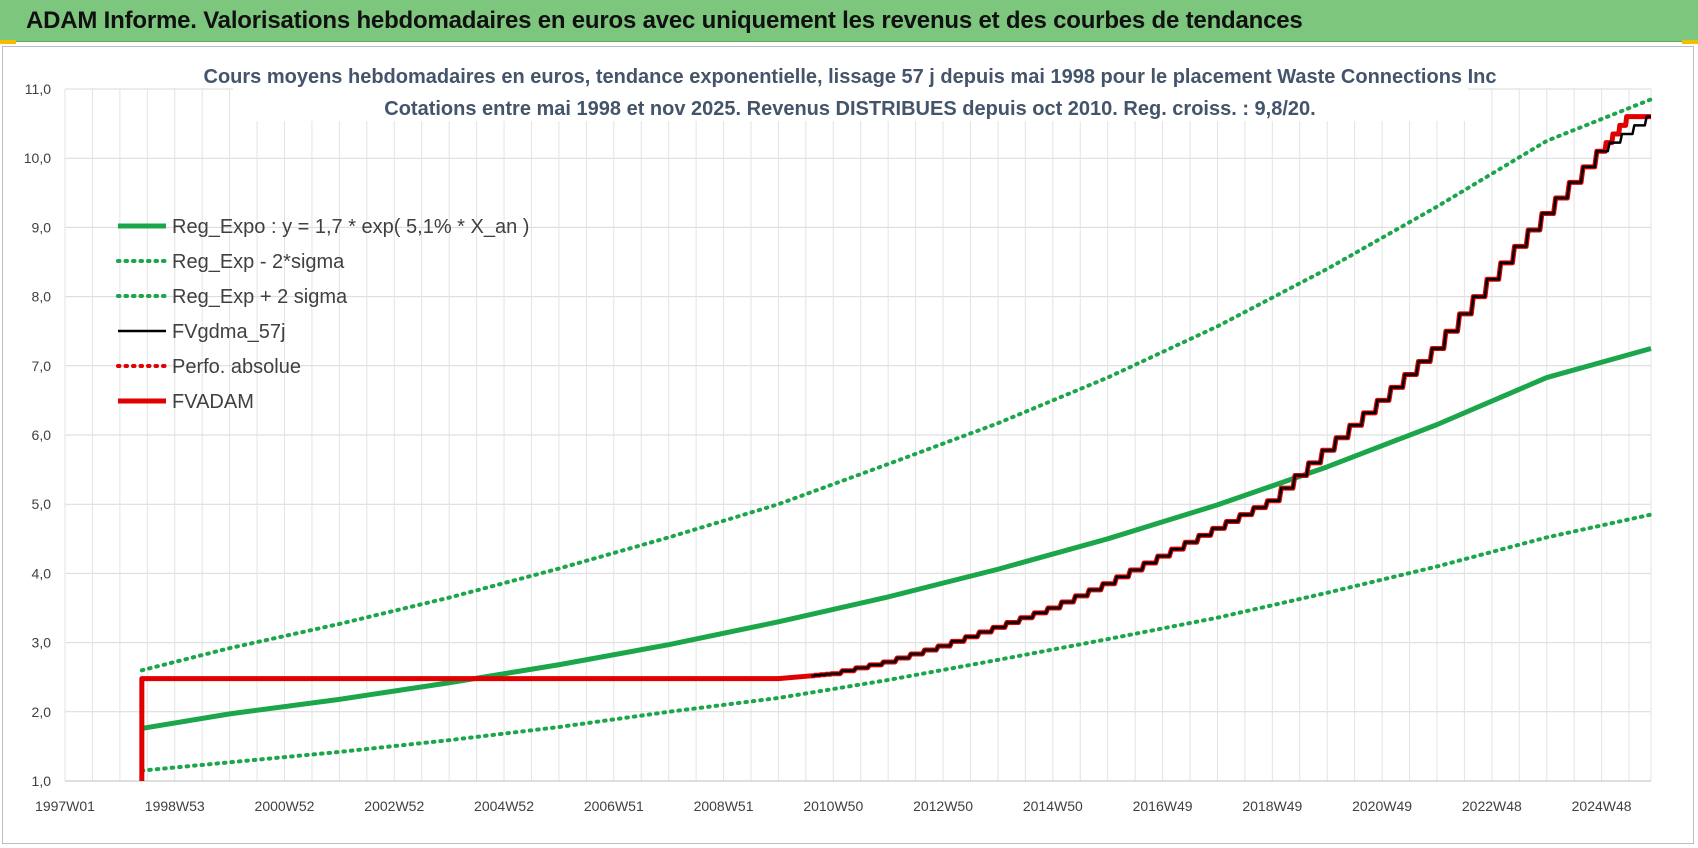  What do you see at coordinates (42, 712) in the screenshot?
I see `y-tick-label: 2,0` at bounding box center [42, 712].